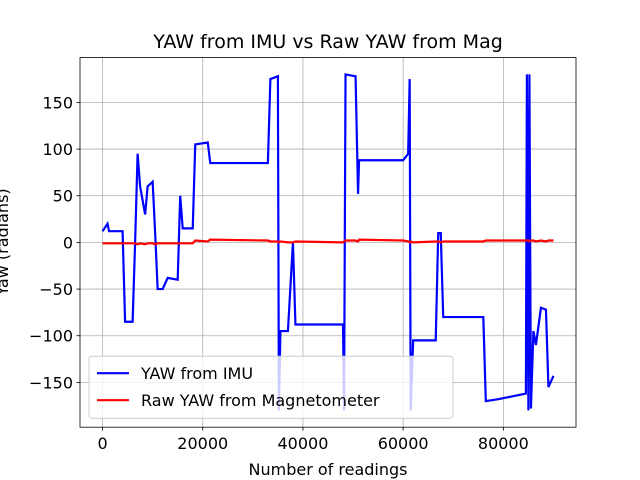 The height and width of the screenshot is (480, 640). I want to click on x-tick-label: 80000, so click(503, 443).